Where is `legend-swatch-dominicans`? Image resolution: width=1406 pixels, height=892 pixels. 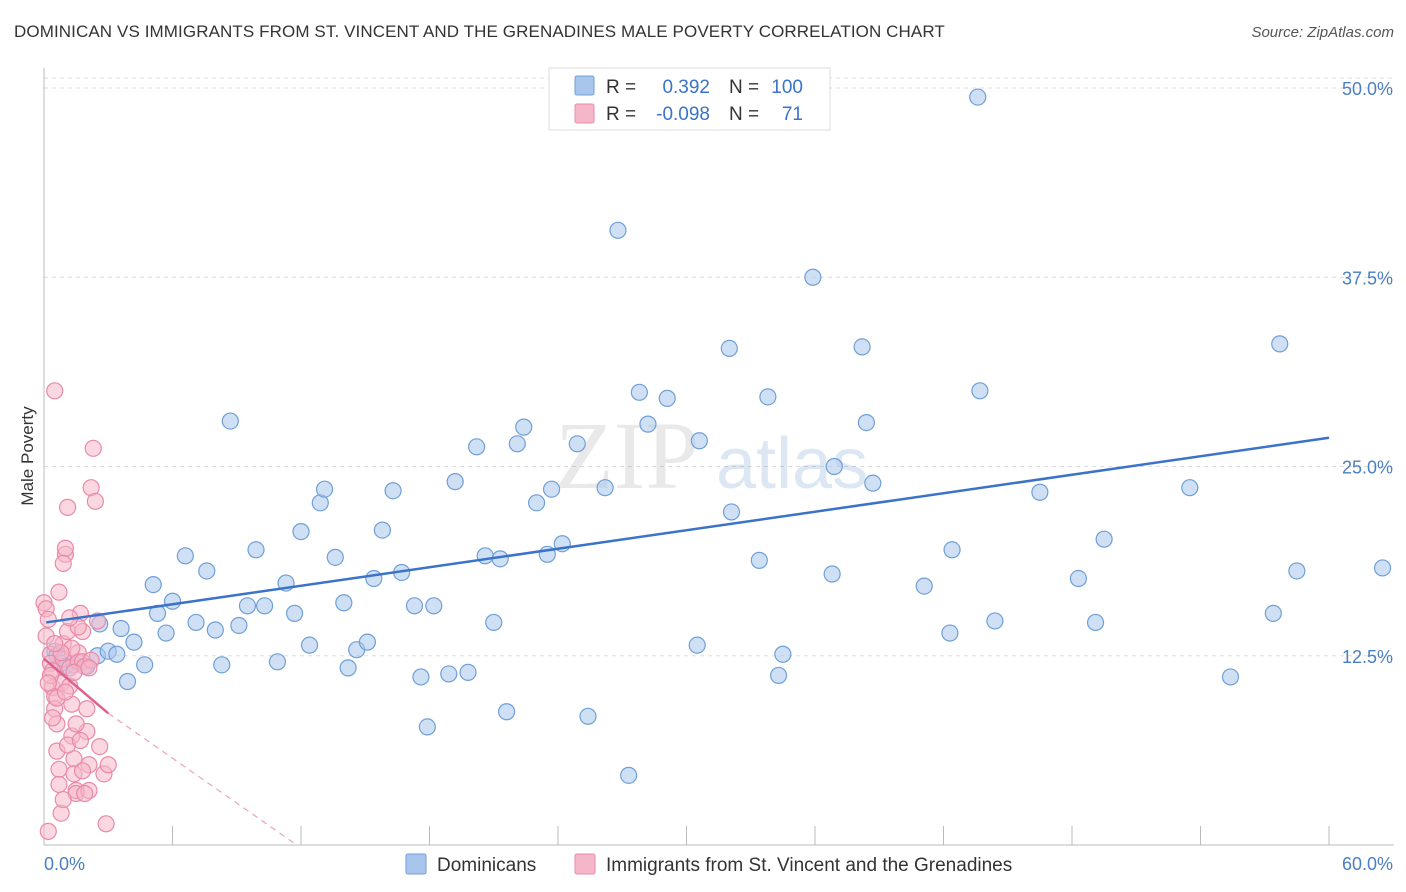
legend-swatch-dominicans is located at coordinates (416, 864).